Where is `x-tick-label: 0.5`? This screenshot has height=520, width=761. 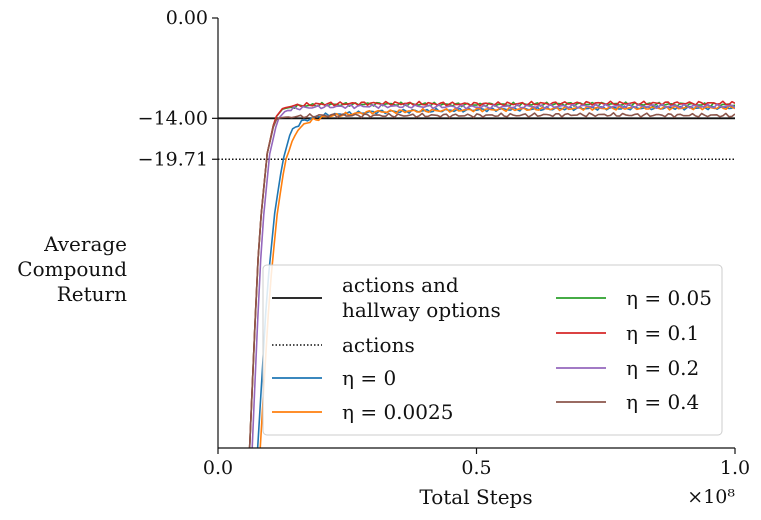 x-tick-label: 0.5 is located at coordinates (476, 468).